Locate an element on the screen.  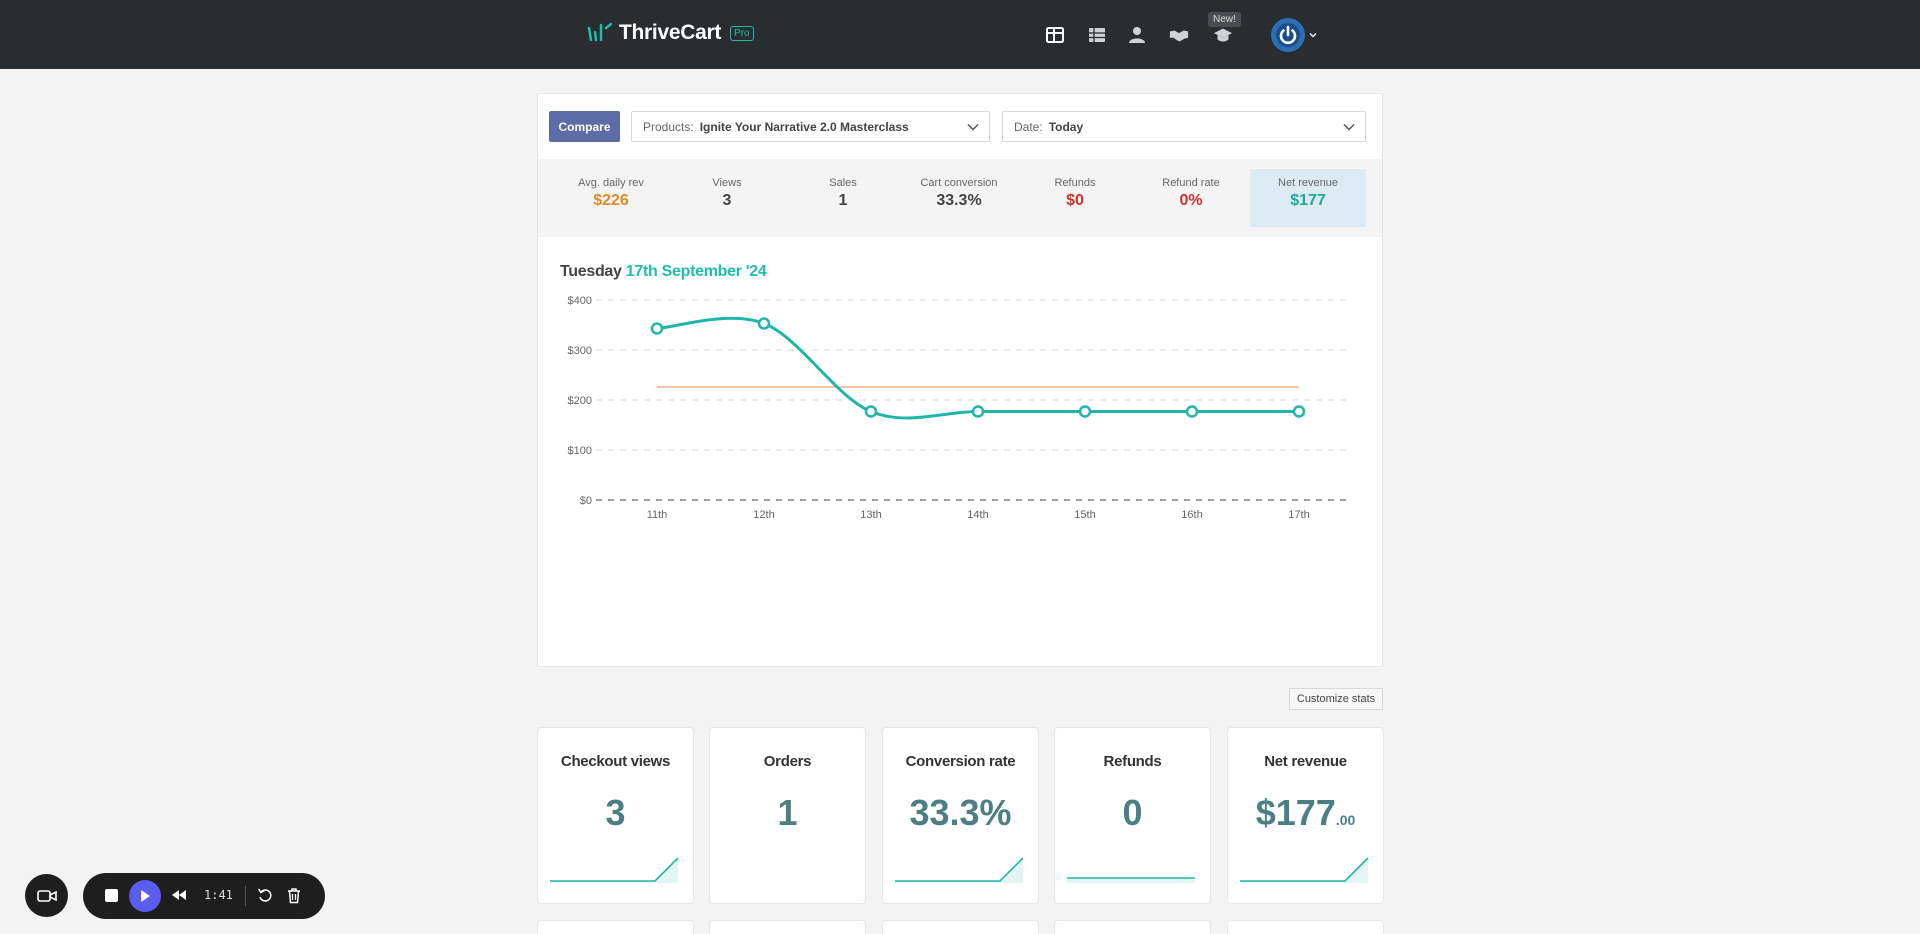
undo-icon is located at coordinates (265, 895).